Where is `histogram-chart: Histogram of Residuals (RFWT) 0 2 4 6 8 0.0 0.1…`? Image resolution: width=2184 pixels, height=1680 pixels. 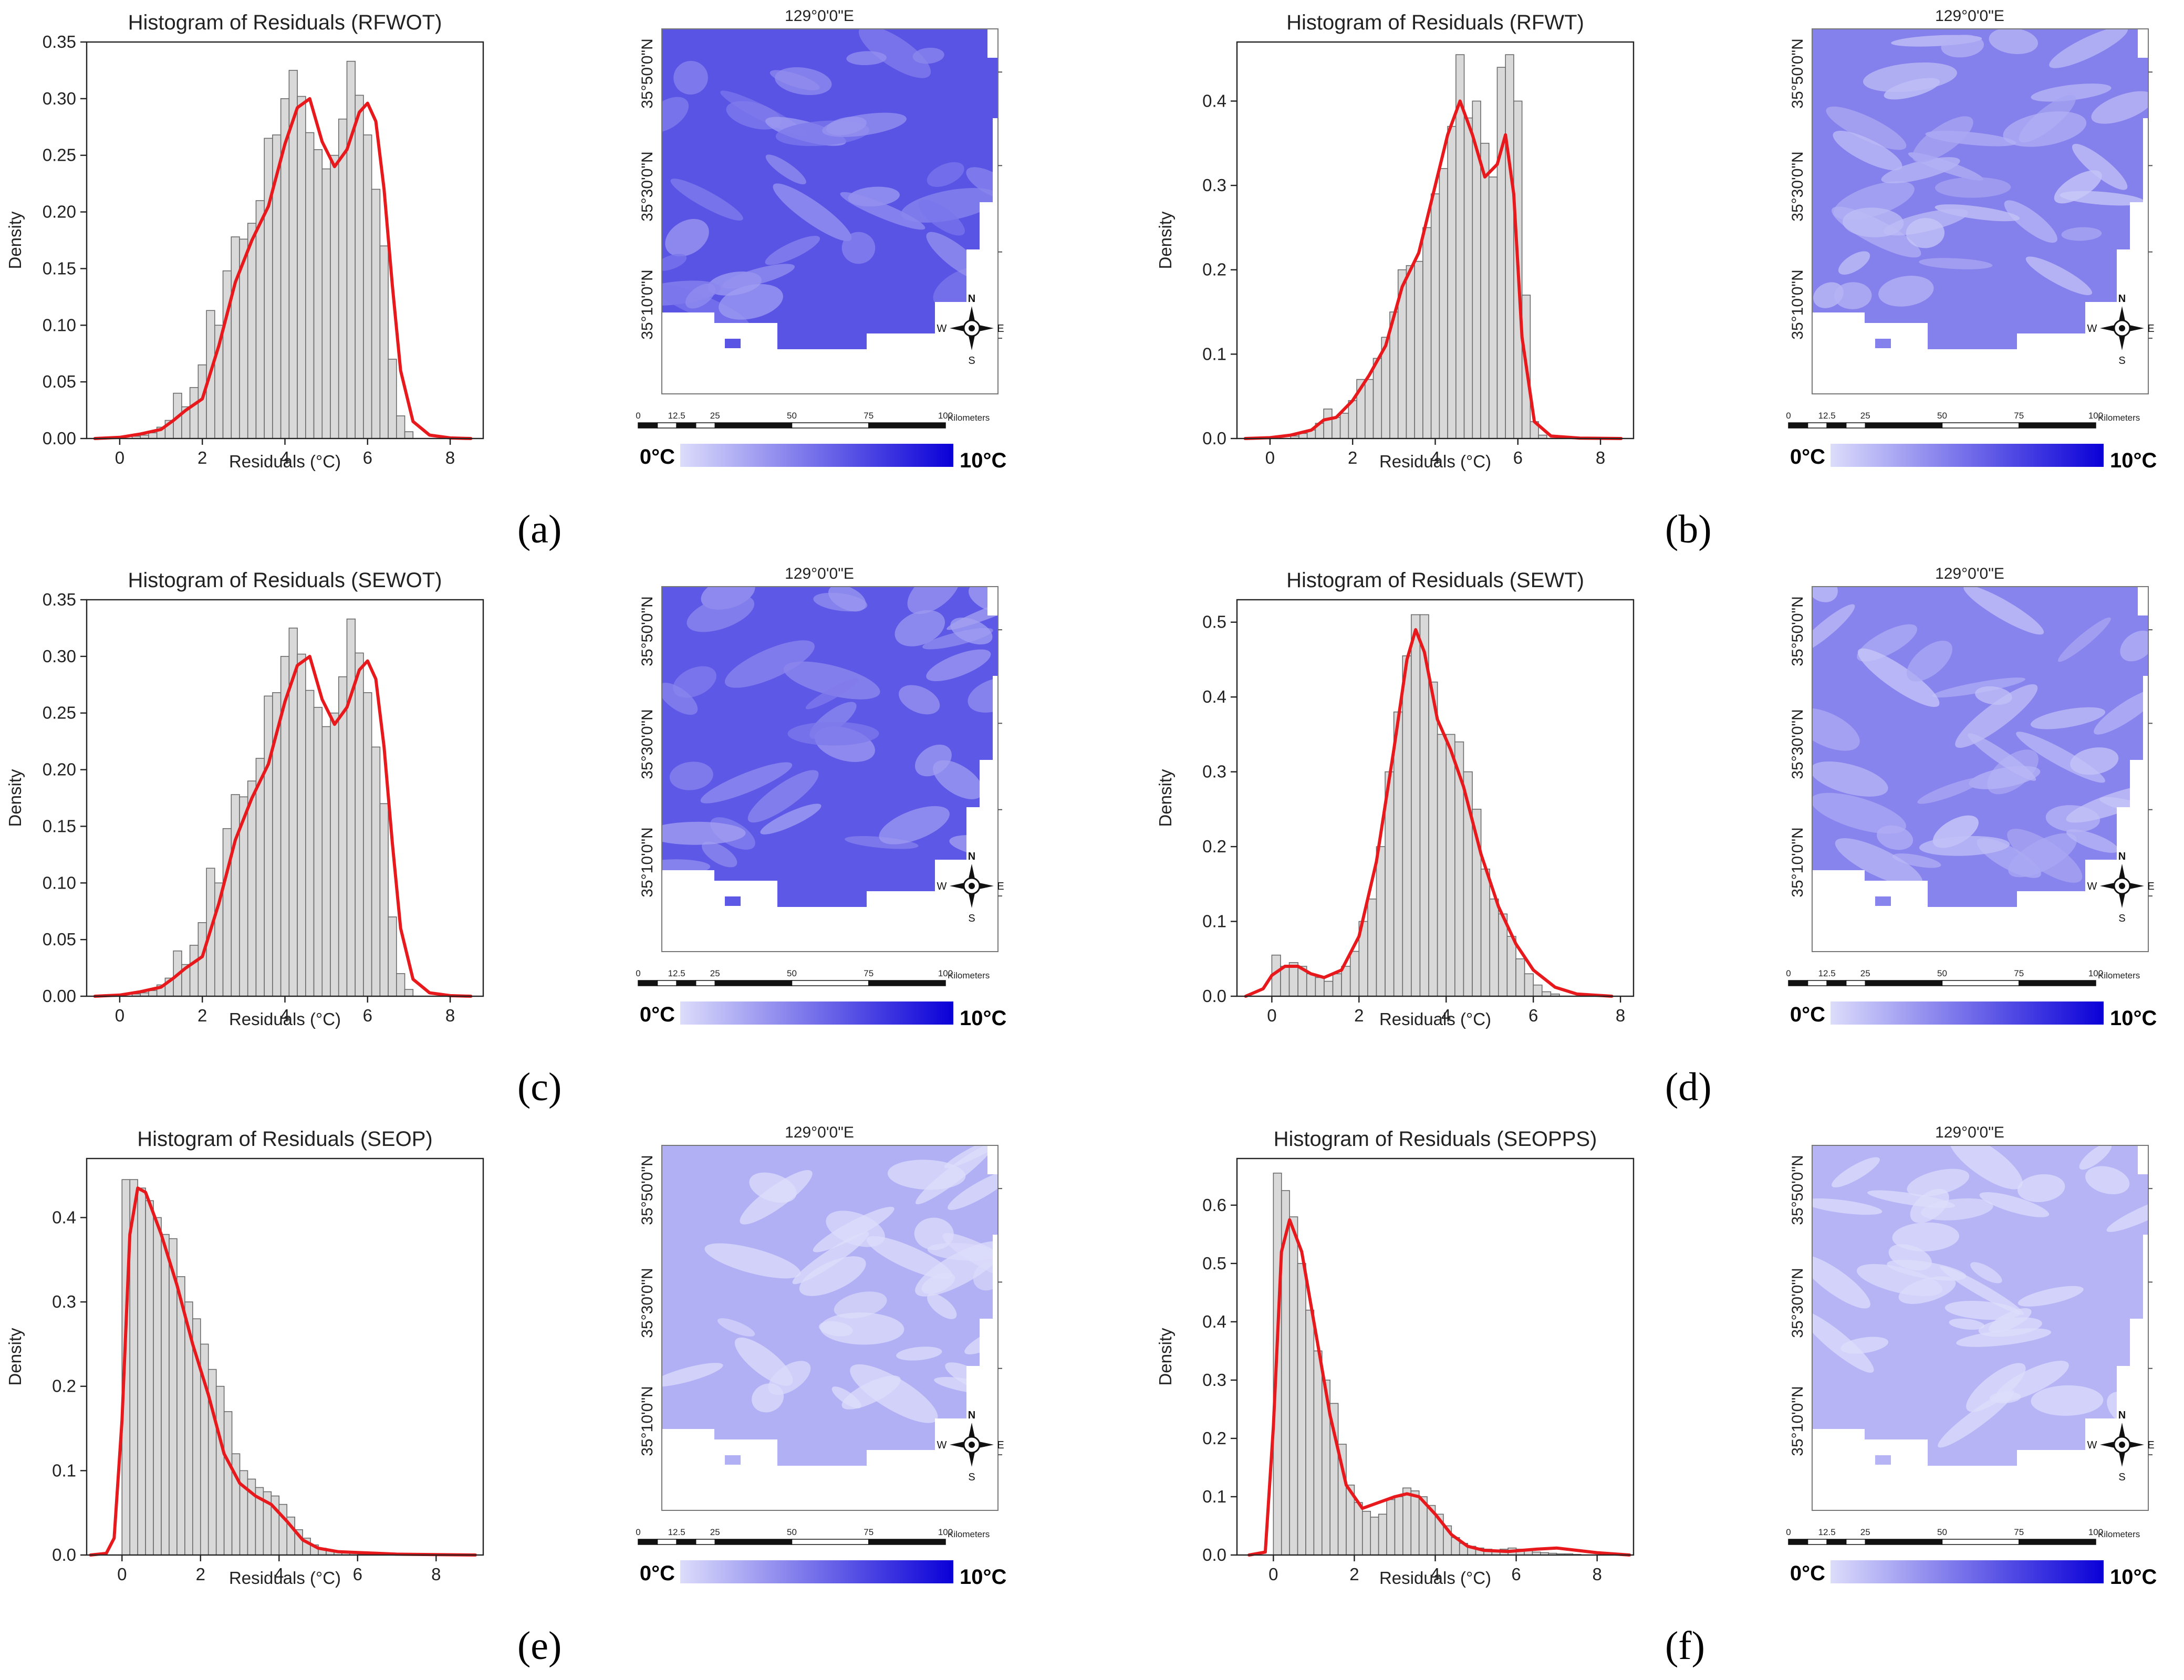
histogram-chart: Histogram of Residuals (RFWT) 0 2 4 6 8 0.0 0.1… is located at coordinates (1395, 241).